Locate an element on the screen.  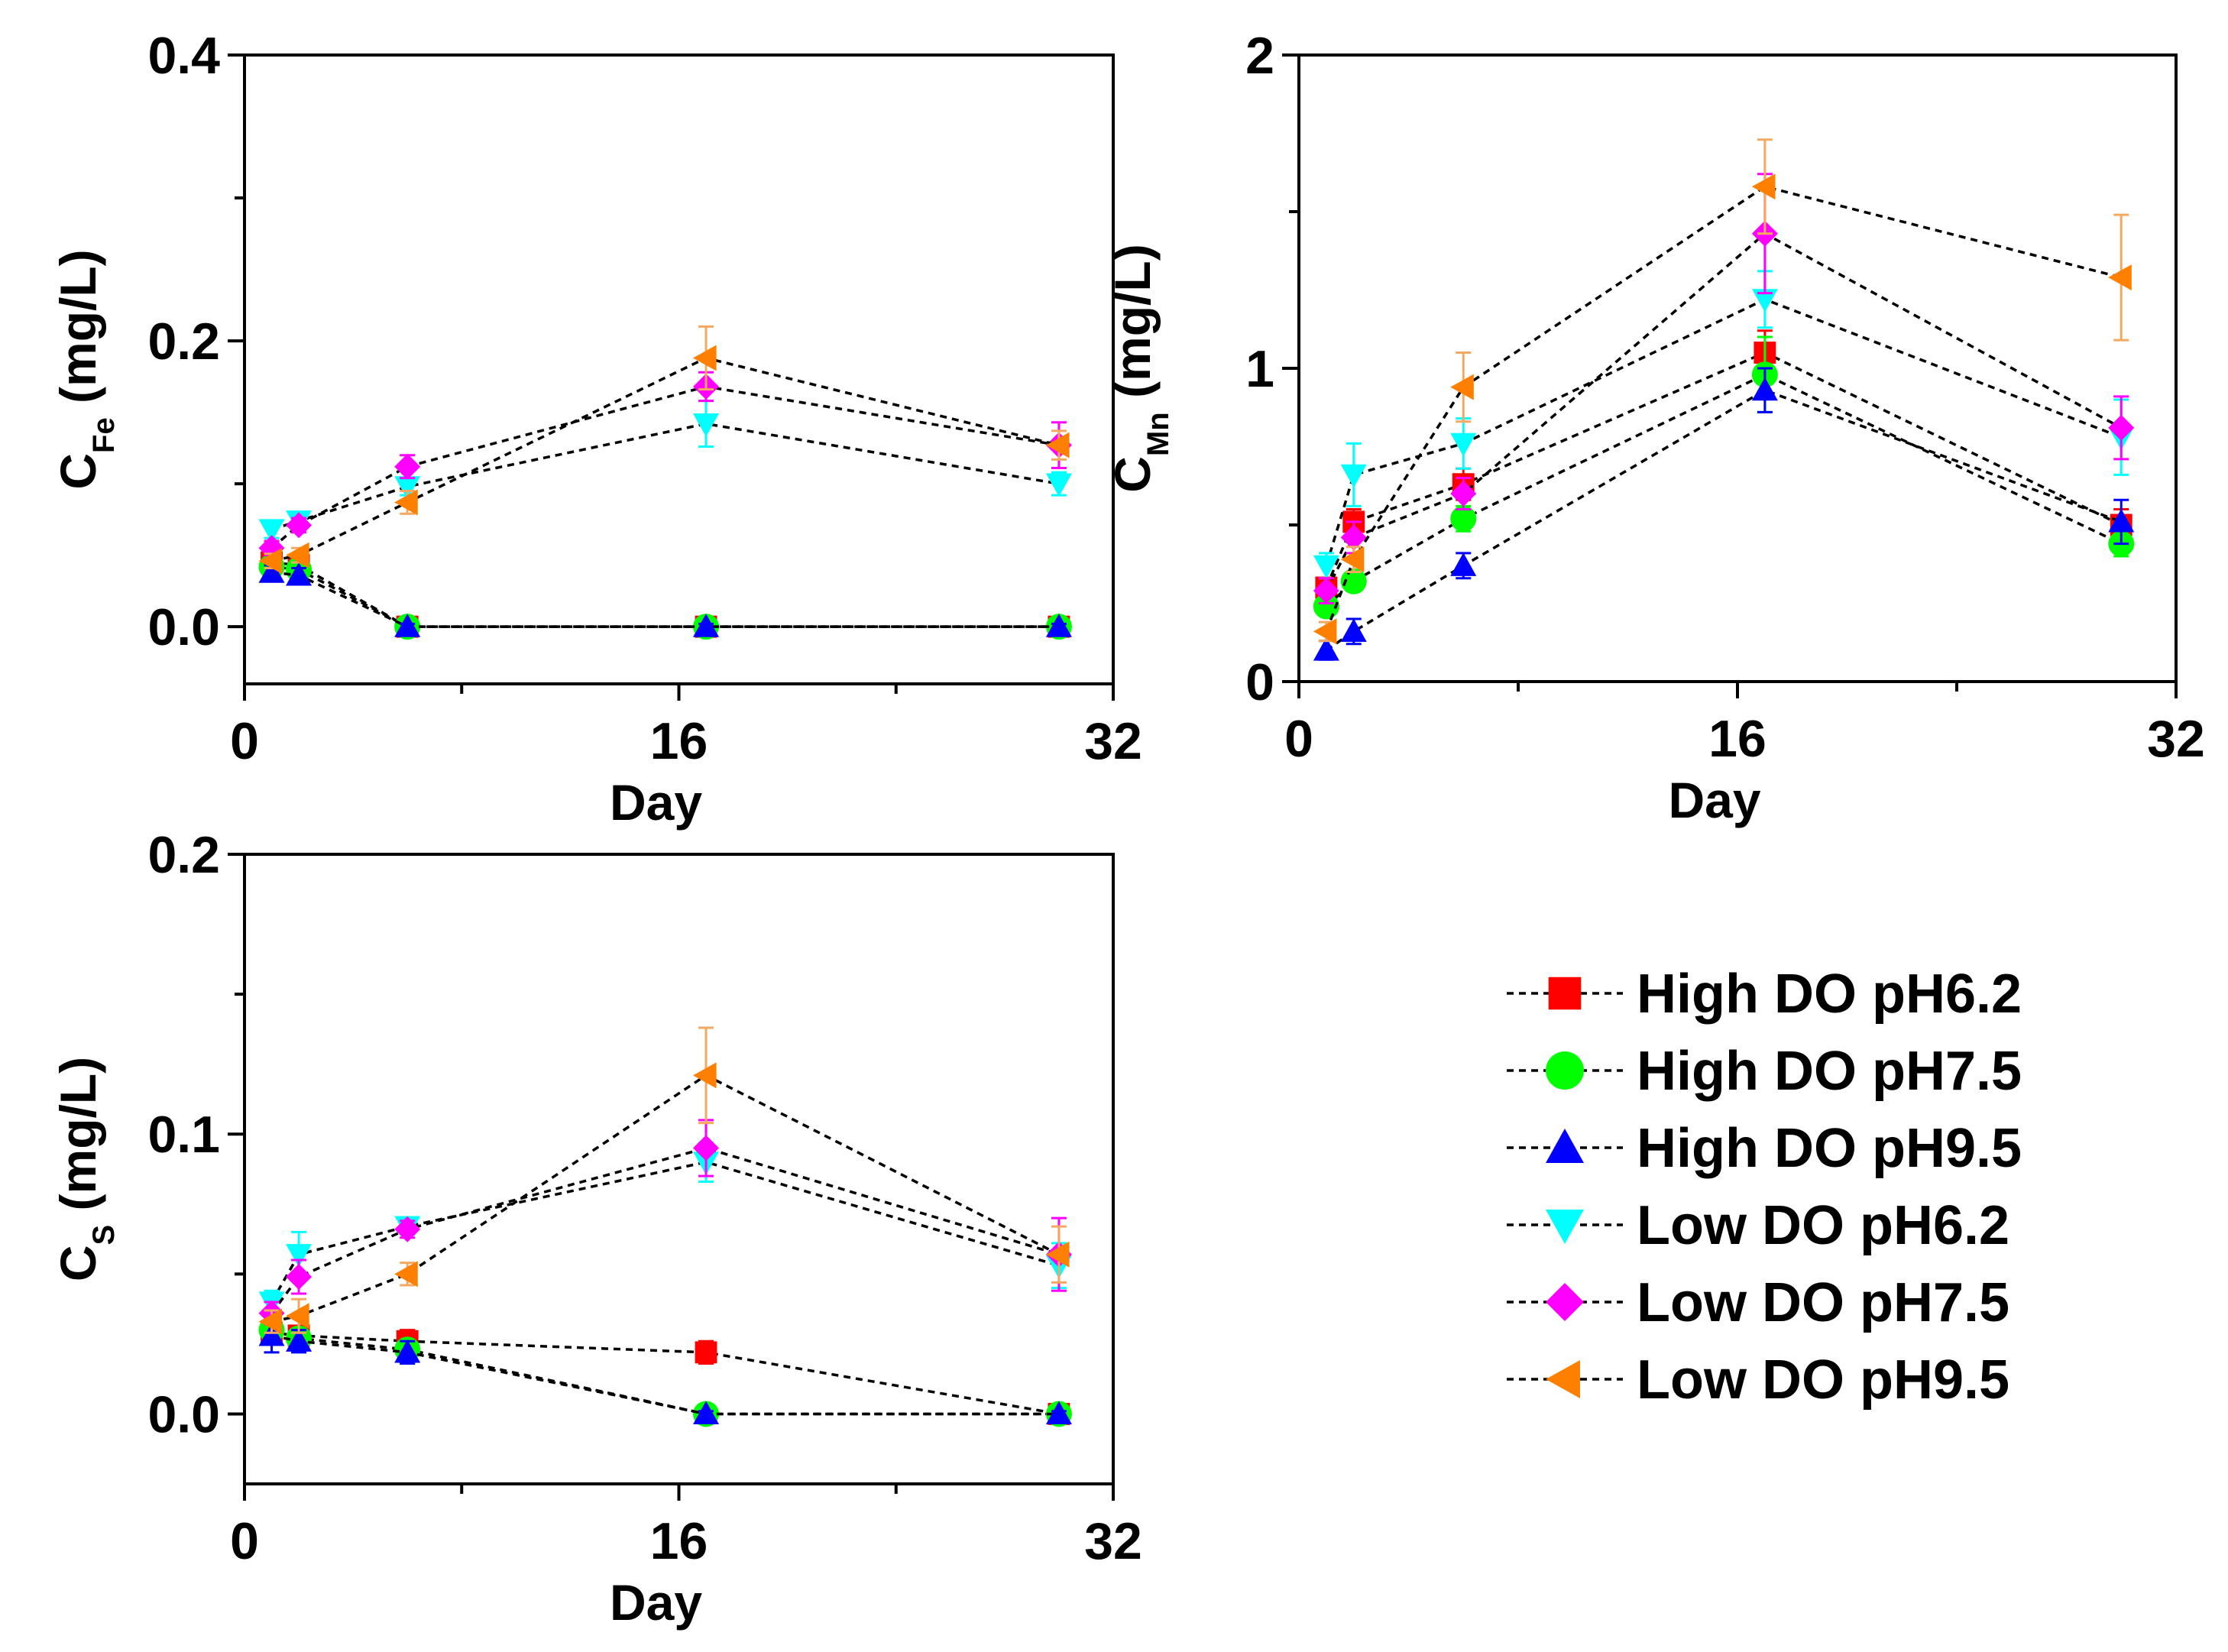
fe-y-axis-subscript: Fe is located at coordinates (104, 435).